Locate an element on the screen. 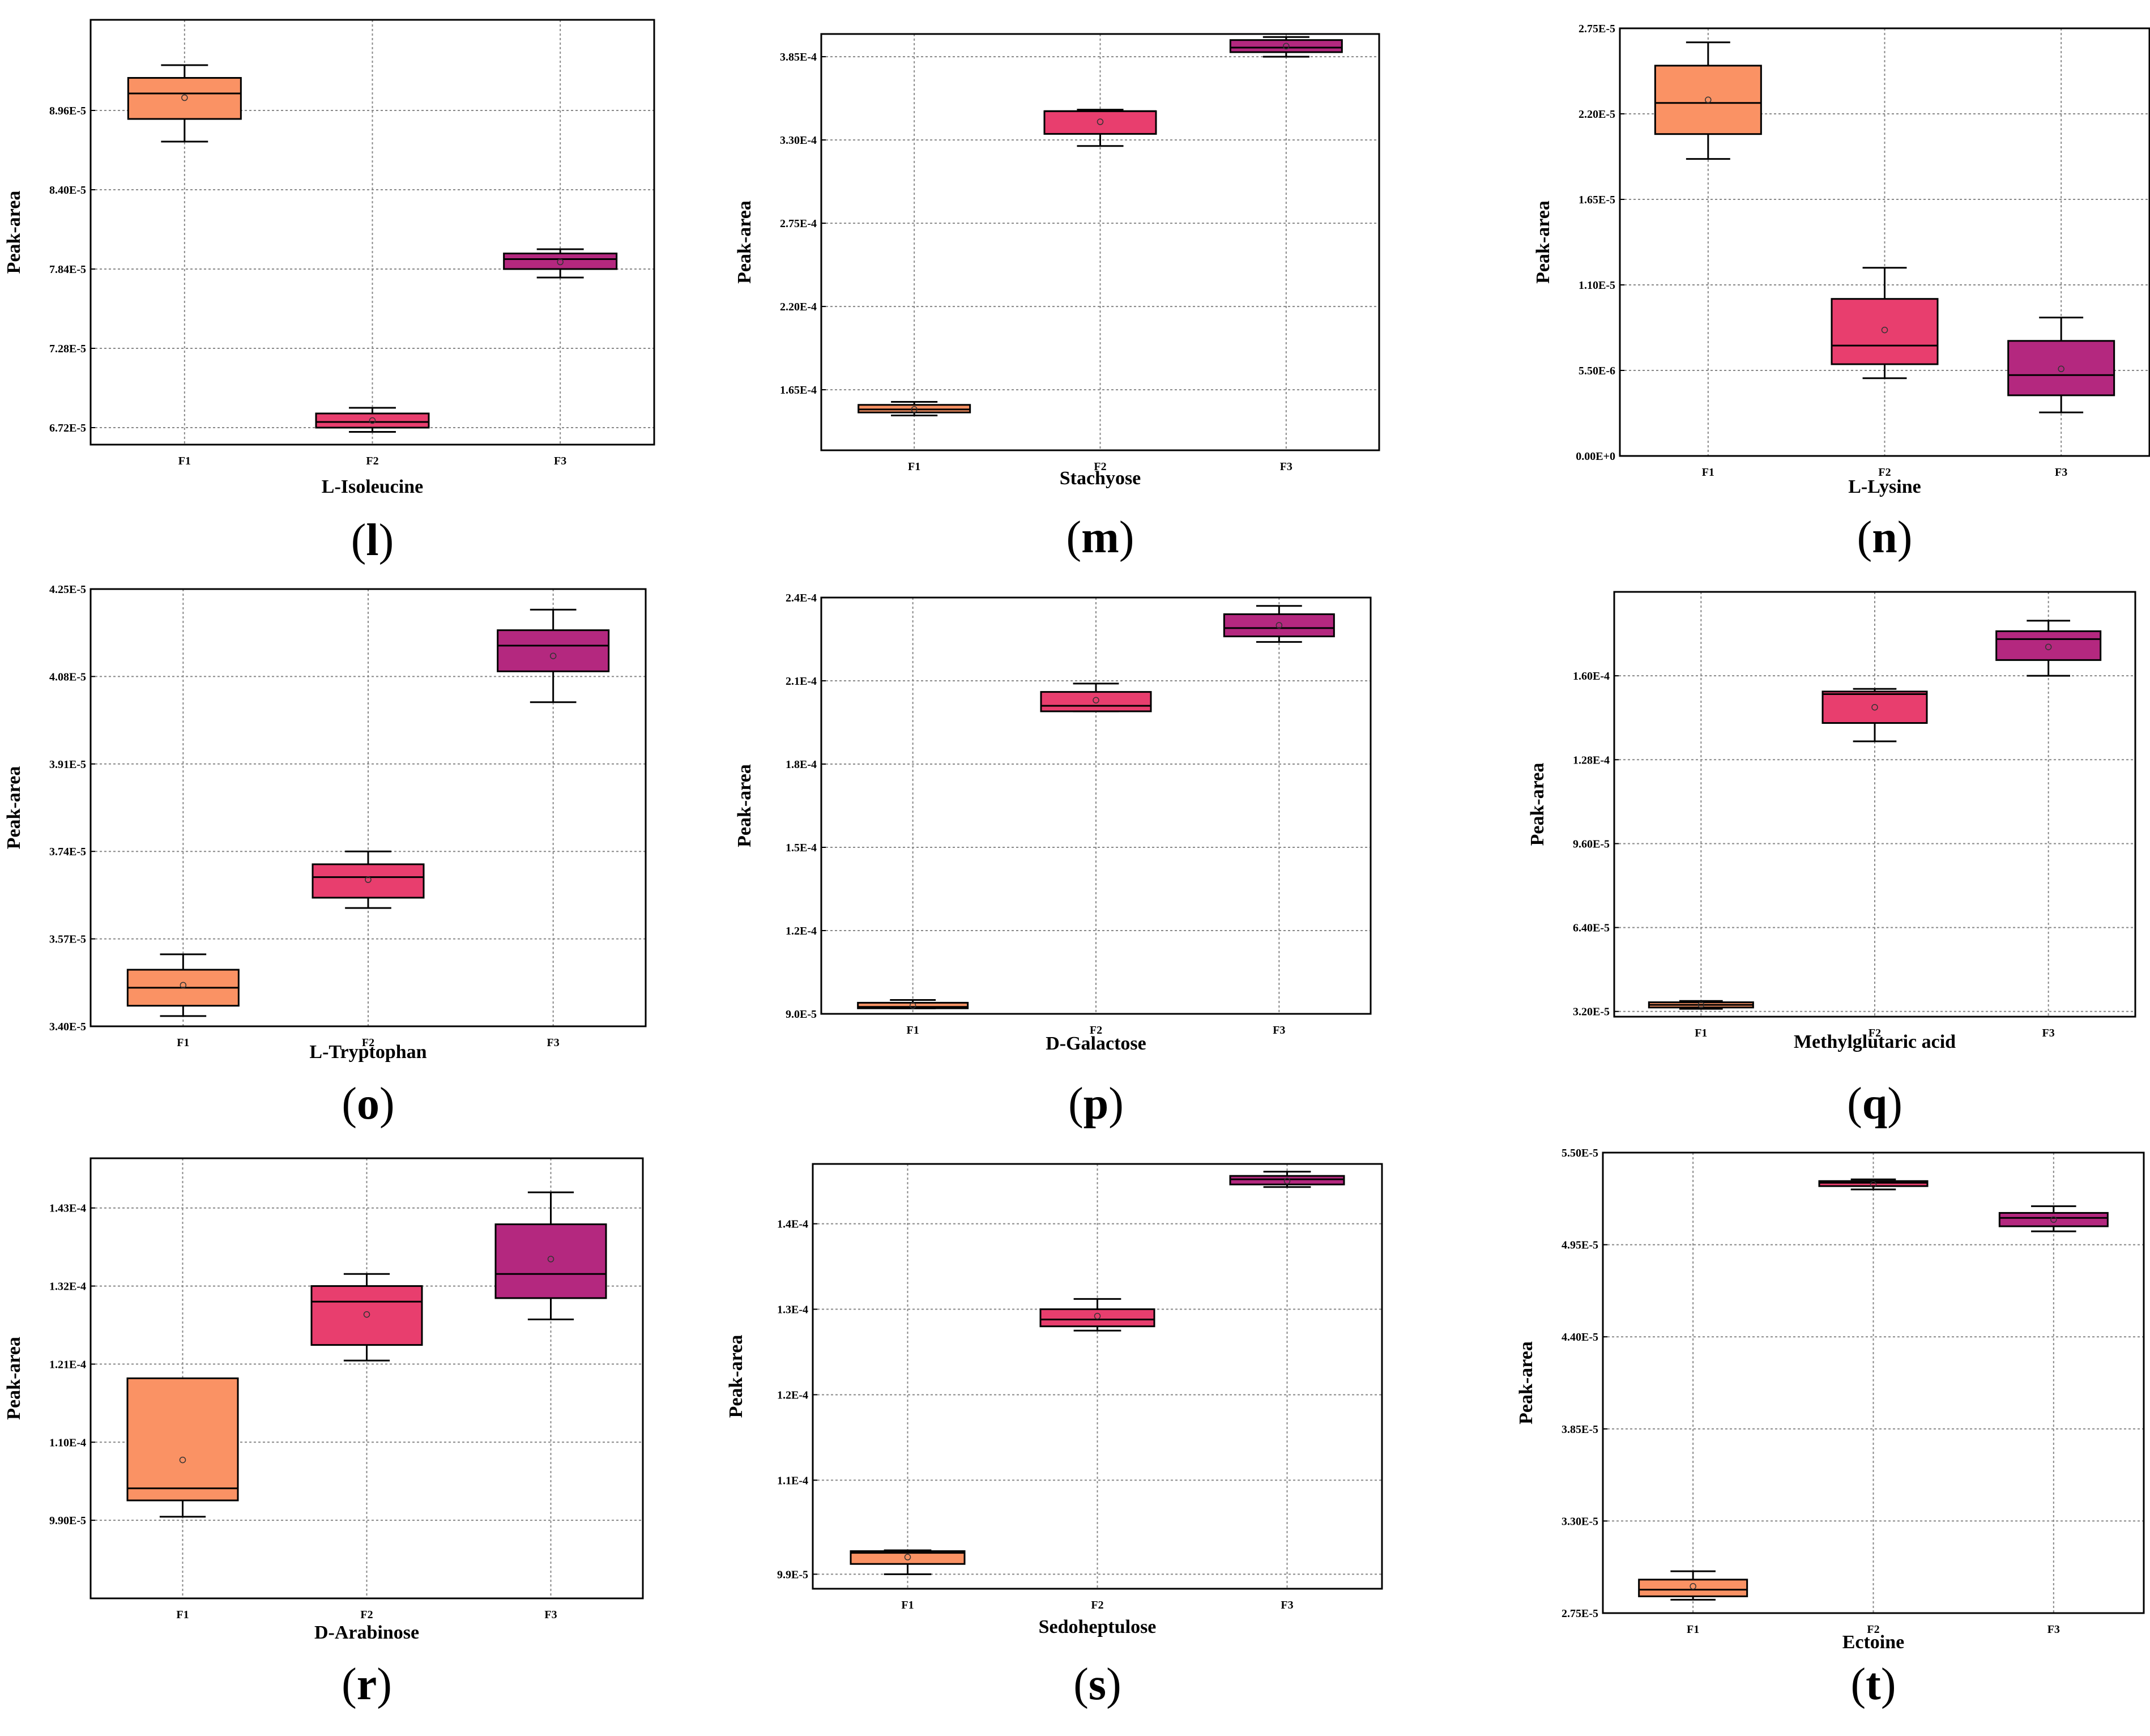  y-tick-label: 1.8E-4 is located at coordinates (801, 765).